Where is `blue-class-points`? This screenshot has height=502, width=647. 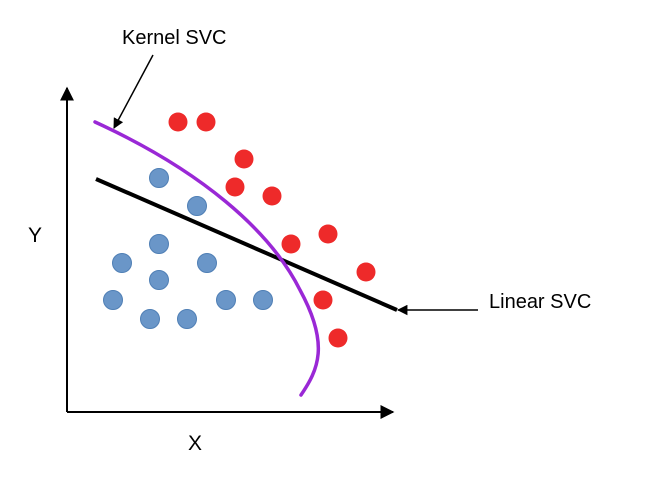 blue-class-points is located at coordinates (188, 248).